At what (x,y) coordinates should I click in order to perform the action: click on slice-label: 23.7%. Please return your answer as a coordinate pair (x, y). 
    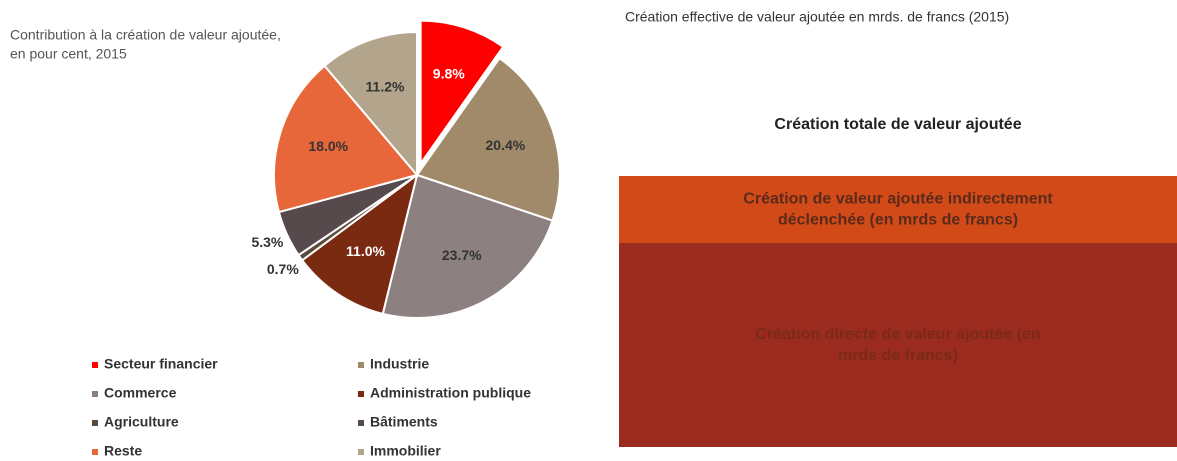
    Looking at the image, I should click on (462, 255).